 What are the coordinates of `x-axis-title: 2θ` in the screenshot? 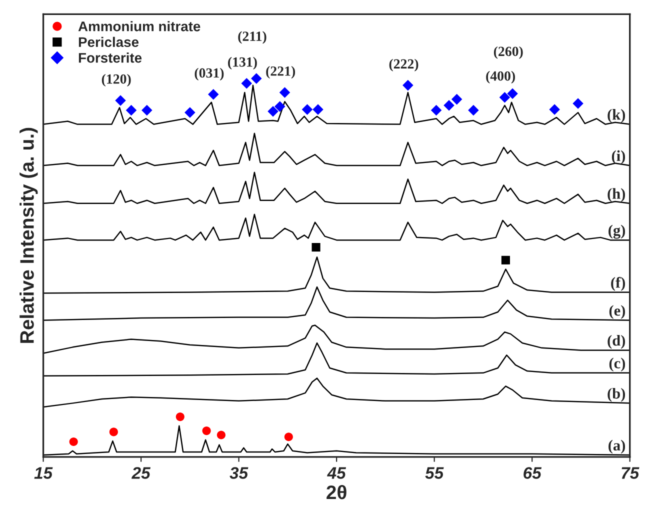 It's located at (336, 492).